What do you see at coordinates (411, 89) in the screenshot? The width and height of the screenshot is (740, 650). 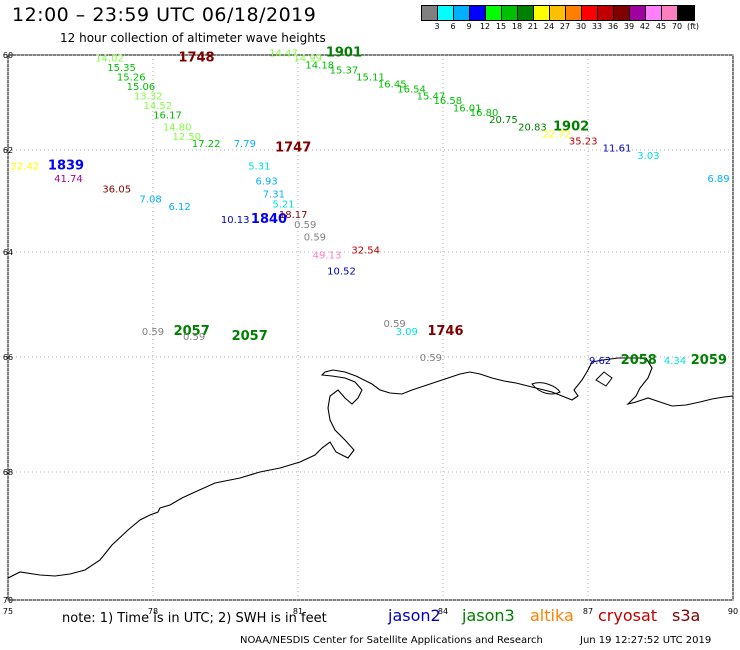 I see `wave-height-label: 16.54` at bounding box center [411, 89].